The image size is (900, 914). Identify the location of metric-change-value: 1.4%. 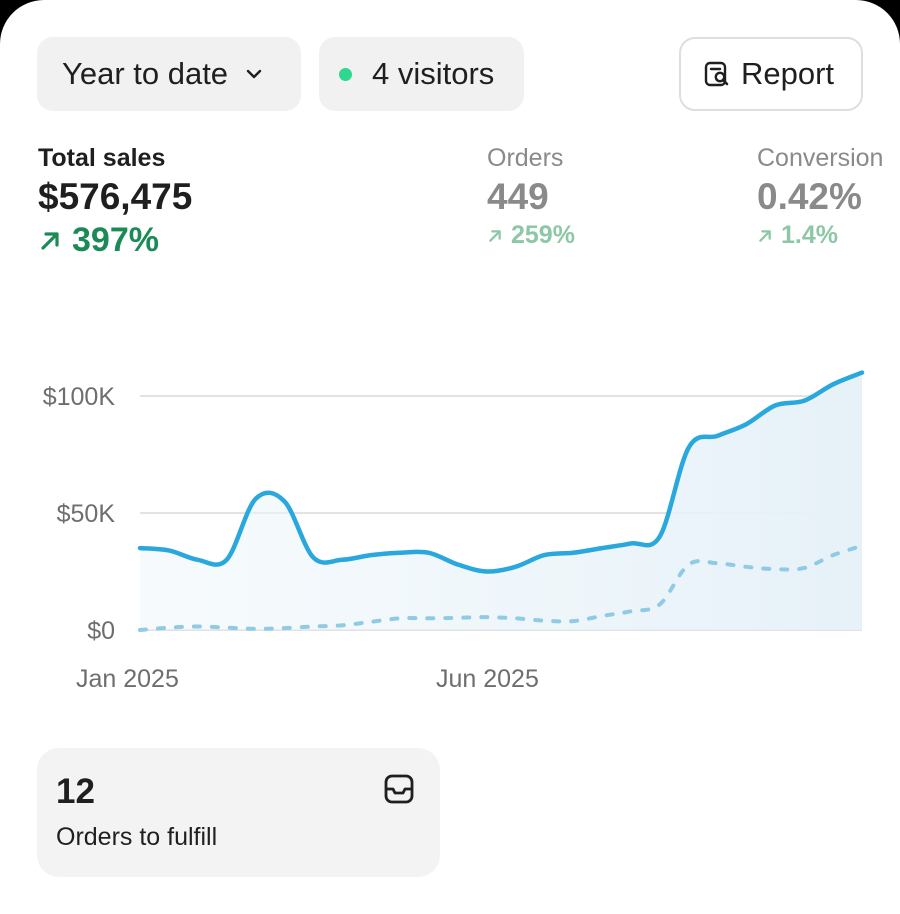
(809, 235).